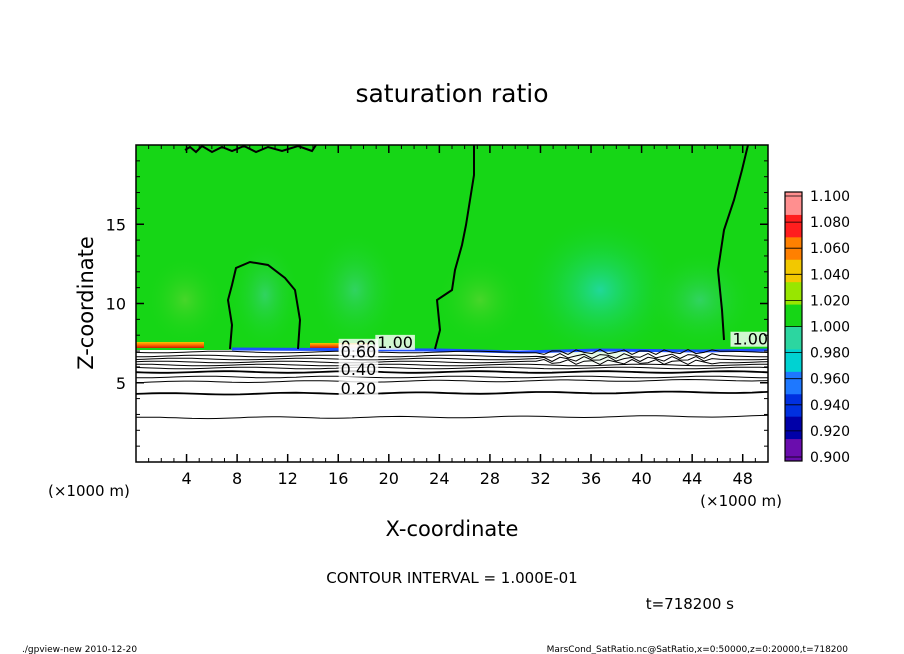 This screenshot has height=654, width=904. What do you see at coordinates (389, 478) in the screenshot?
I see `x-tick-label: 20` at bounding box center [389, 478].